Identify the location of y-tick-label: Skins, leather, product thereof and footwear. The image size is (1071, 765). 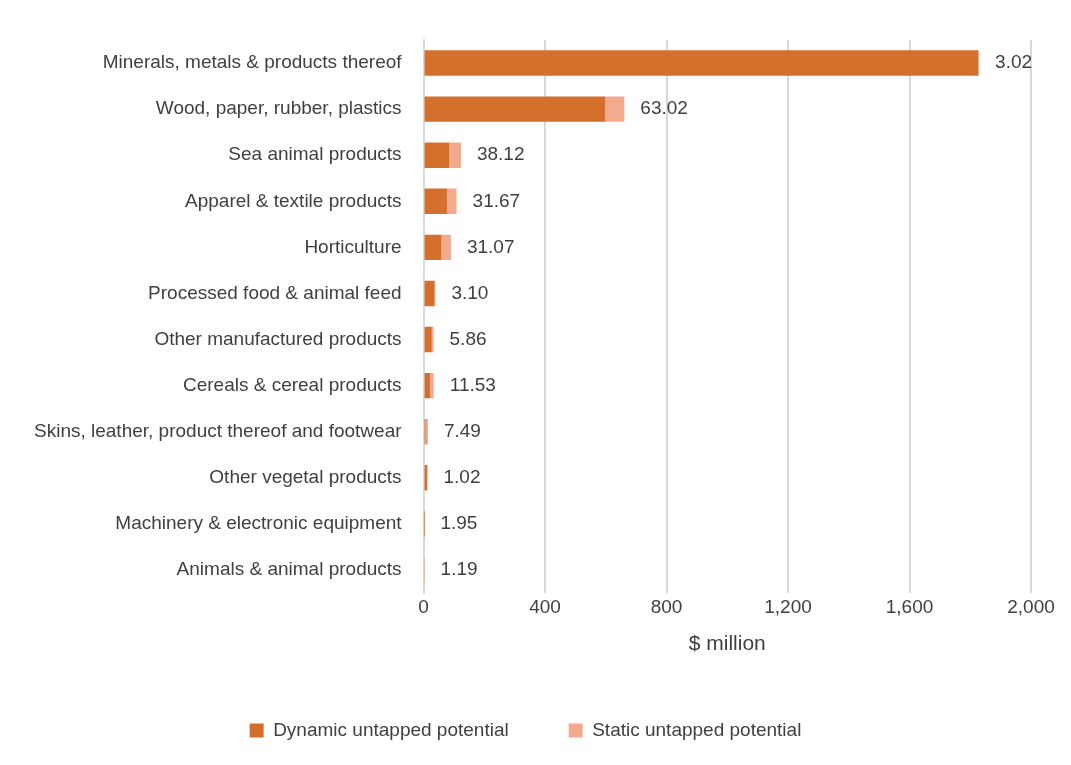
(218, 430).